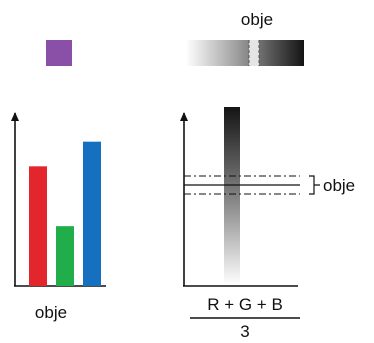 This screenshot has width=374, height=343. What do you see at coordinates (92, 213) in the screenshot?
I see `bar-b` at bounding box center [92, 213].